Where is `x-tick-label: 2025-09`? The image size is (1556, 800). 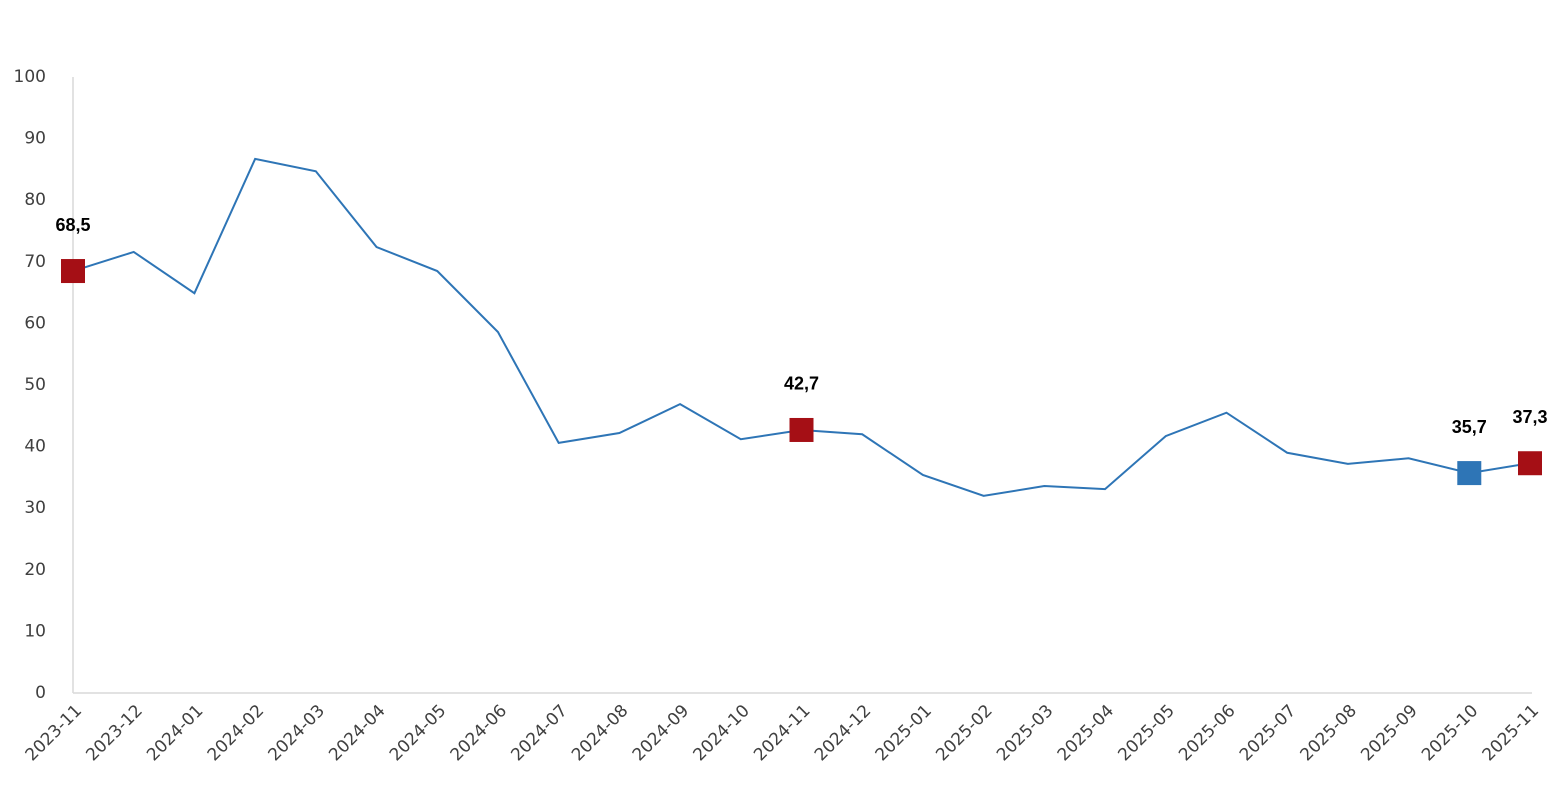 x-tick-label: 2025-09 is located at coordinates (1389, 733).